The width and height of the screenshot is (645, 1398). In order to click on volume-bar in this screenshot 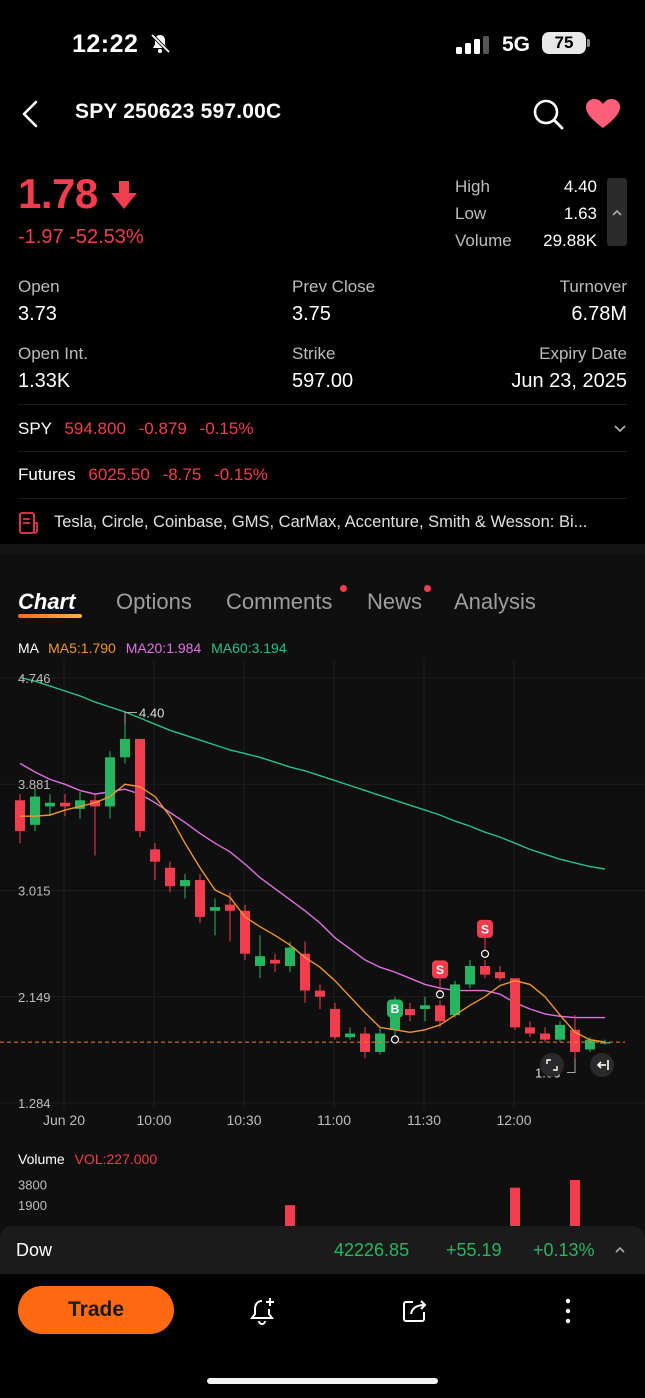, I will do `click(290, 1215)`.